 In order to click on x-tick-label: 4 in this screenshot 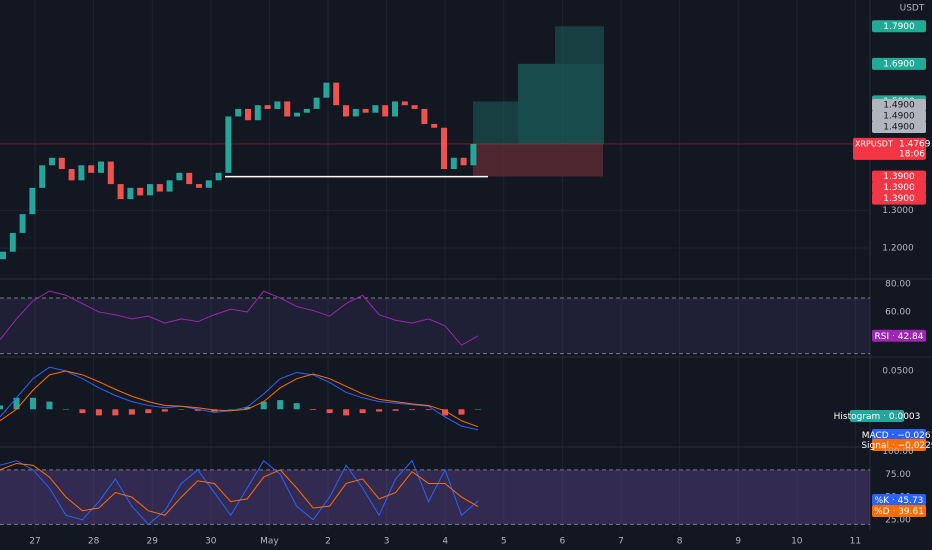, I will do `click(445, 542)`.